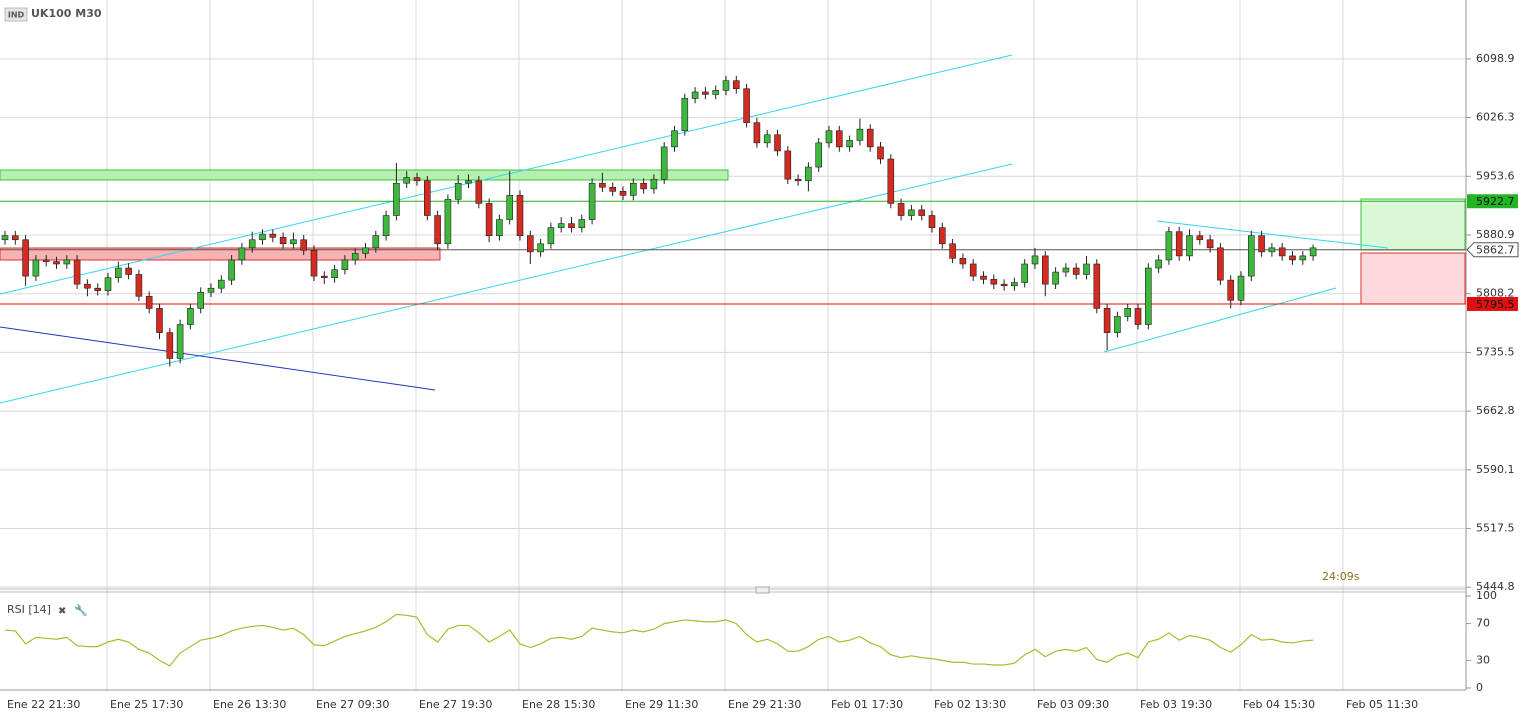 This screenshot has width=1524, height=714. Describe the element at coordinates (66, 13) in the screenshot. I see `chart-title: UK100 M30` at that location.